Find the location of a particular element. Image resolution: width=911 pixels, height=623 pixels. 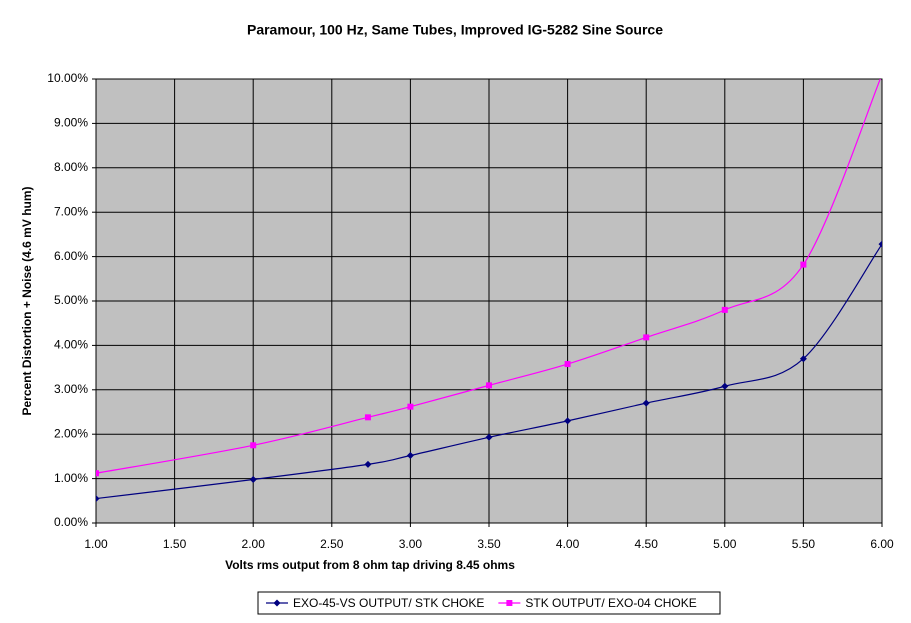

x-tick-label: 6.00 is located at coordinates (882, 544).